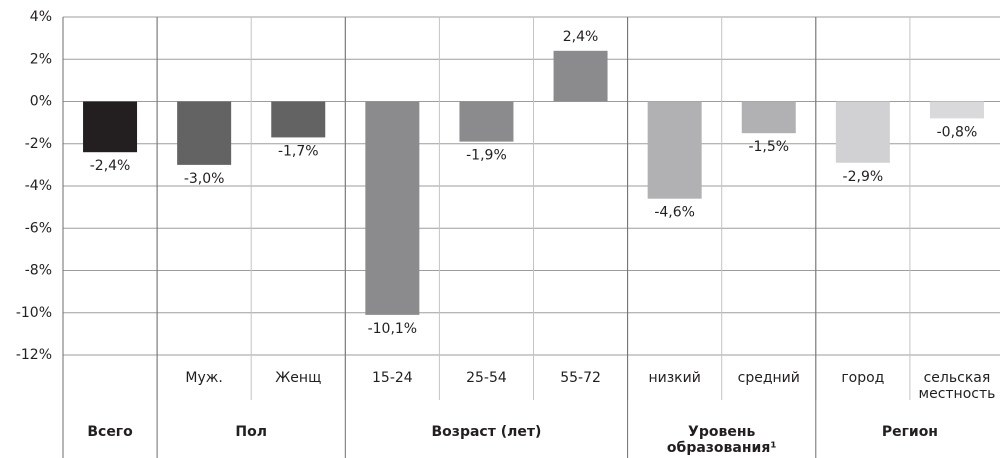 The image size is (1000, 458). I want to click on data-label: -3,0%, so click(204, 179).